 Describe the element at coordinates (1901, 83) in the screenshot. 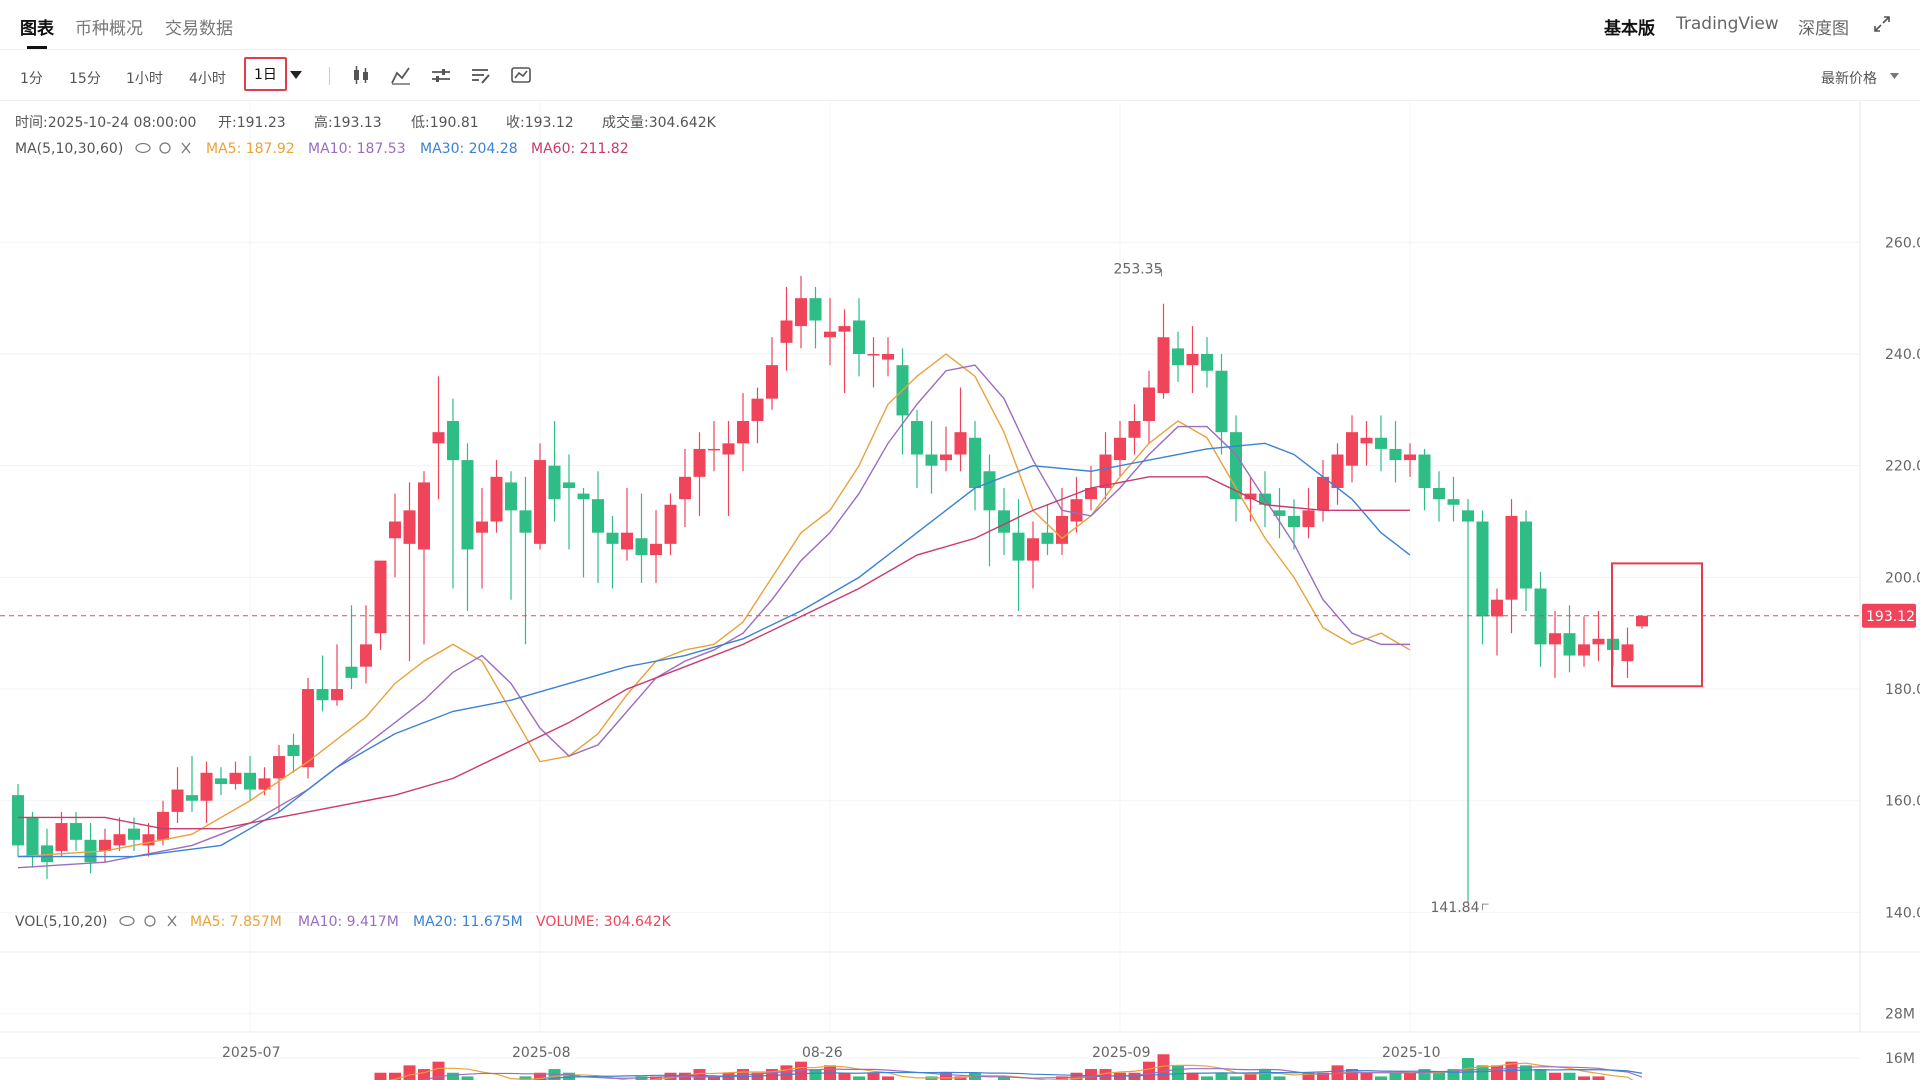

I see `price-type-caret-icon` at that location.